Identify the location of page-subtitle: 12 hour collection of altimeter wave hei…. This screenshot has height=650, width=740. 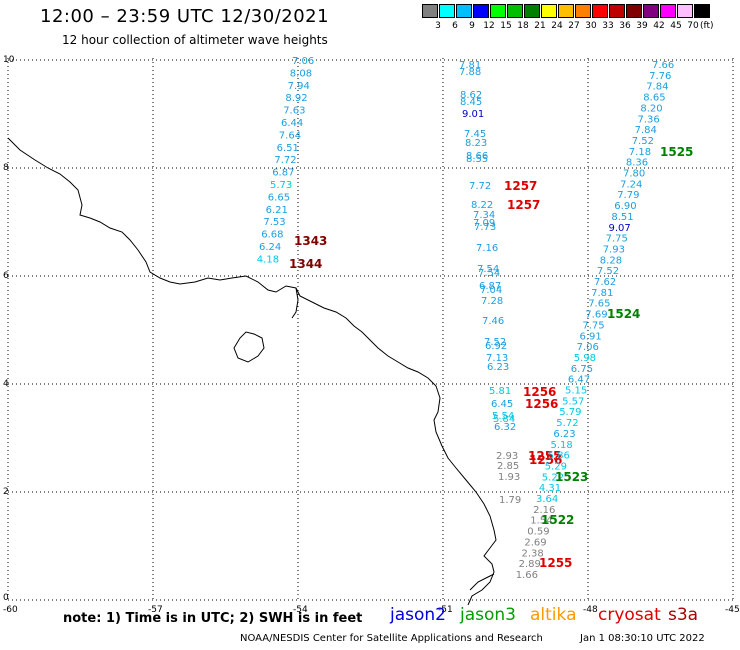
(195, 40).